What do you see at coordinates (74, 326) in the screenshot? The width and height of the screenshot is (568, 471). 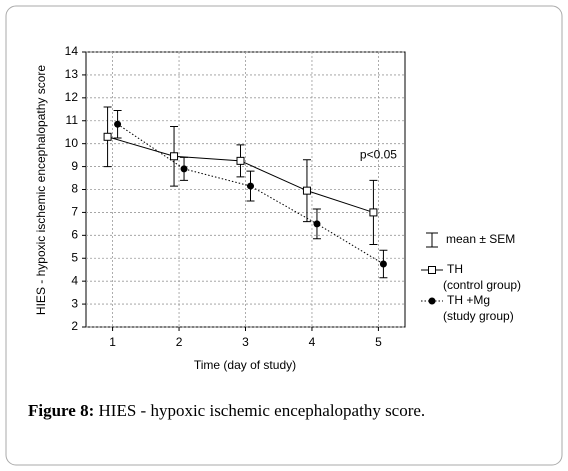 I see `y-tick-label: 2` at bounding box center [74, 326].